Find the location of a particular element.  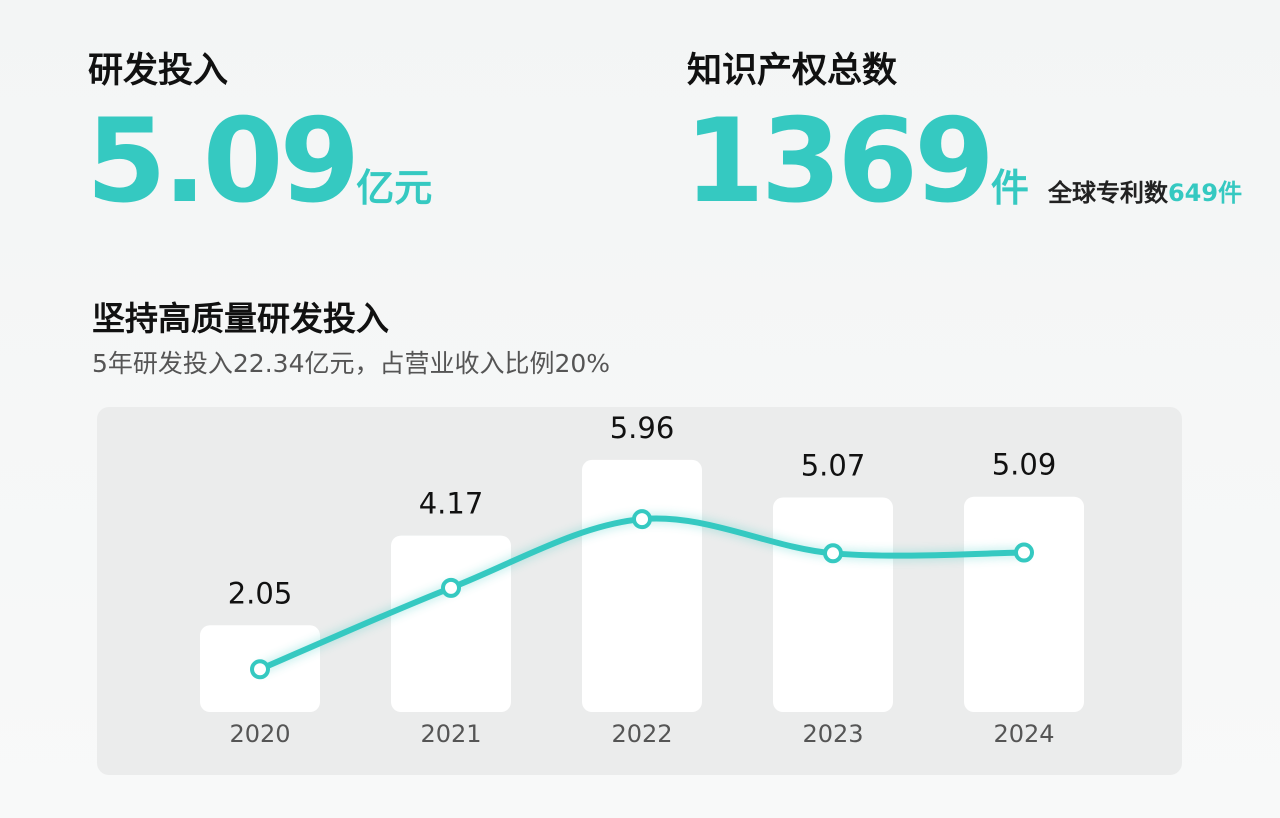

stat-note: 全球专利数 is located at coordinates (1107, 193).